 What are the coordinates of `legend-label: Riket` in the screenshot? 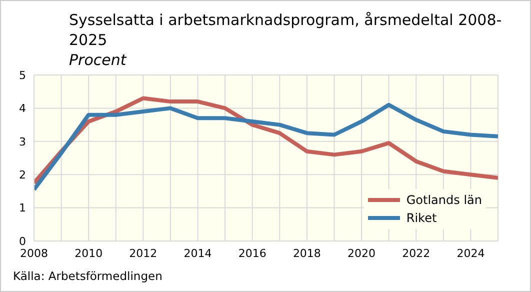 It's located at (421, 218).